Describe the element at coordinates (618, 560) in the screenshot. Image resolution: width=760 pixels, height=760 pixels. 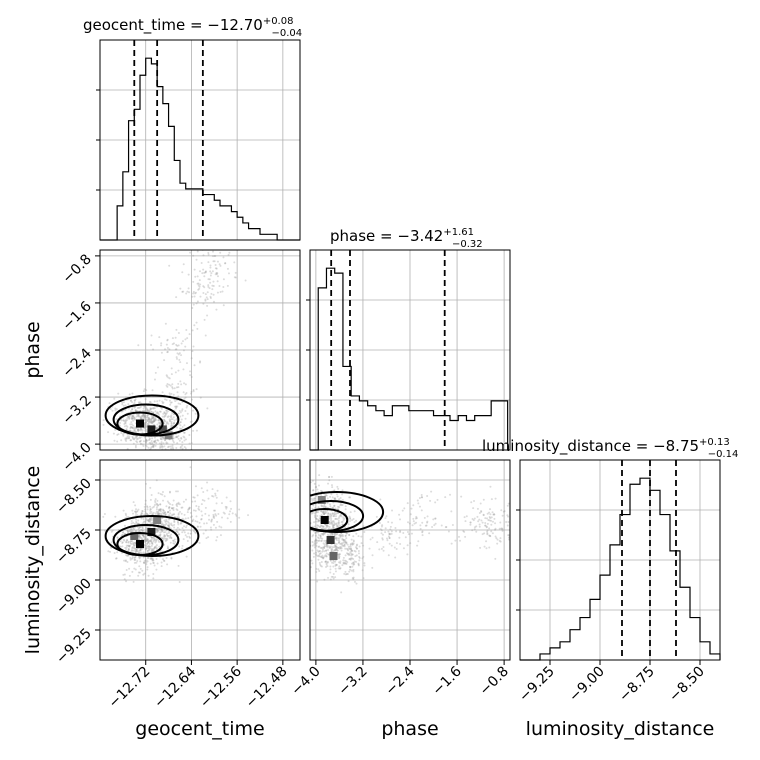
I see `hist-panel-luminosity_distance` at that location.